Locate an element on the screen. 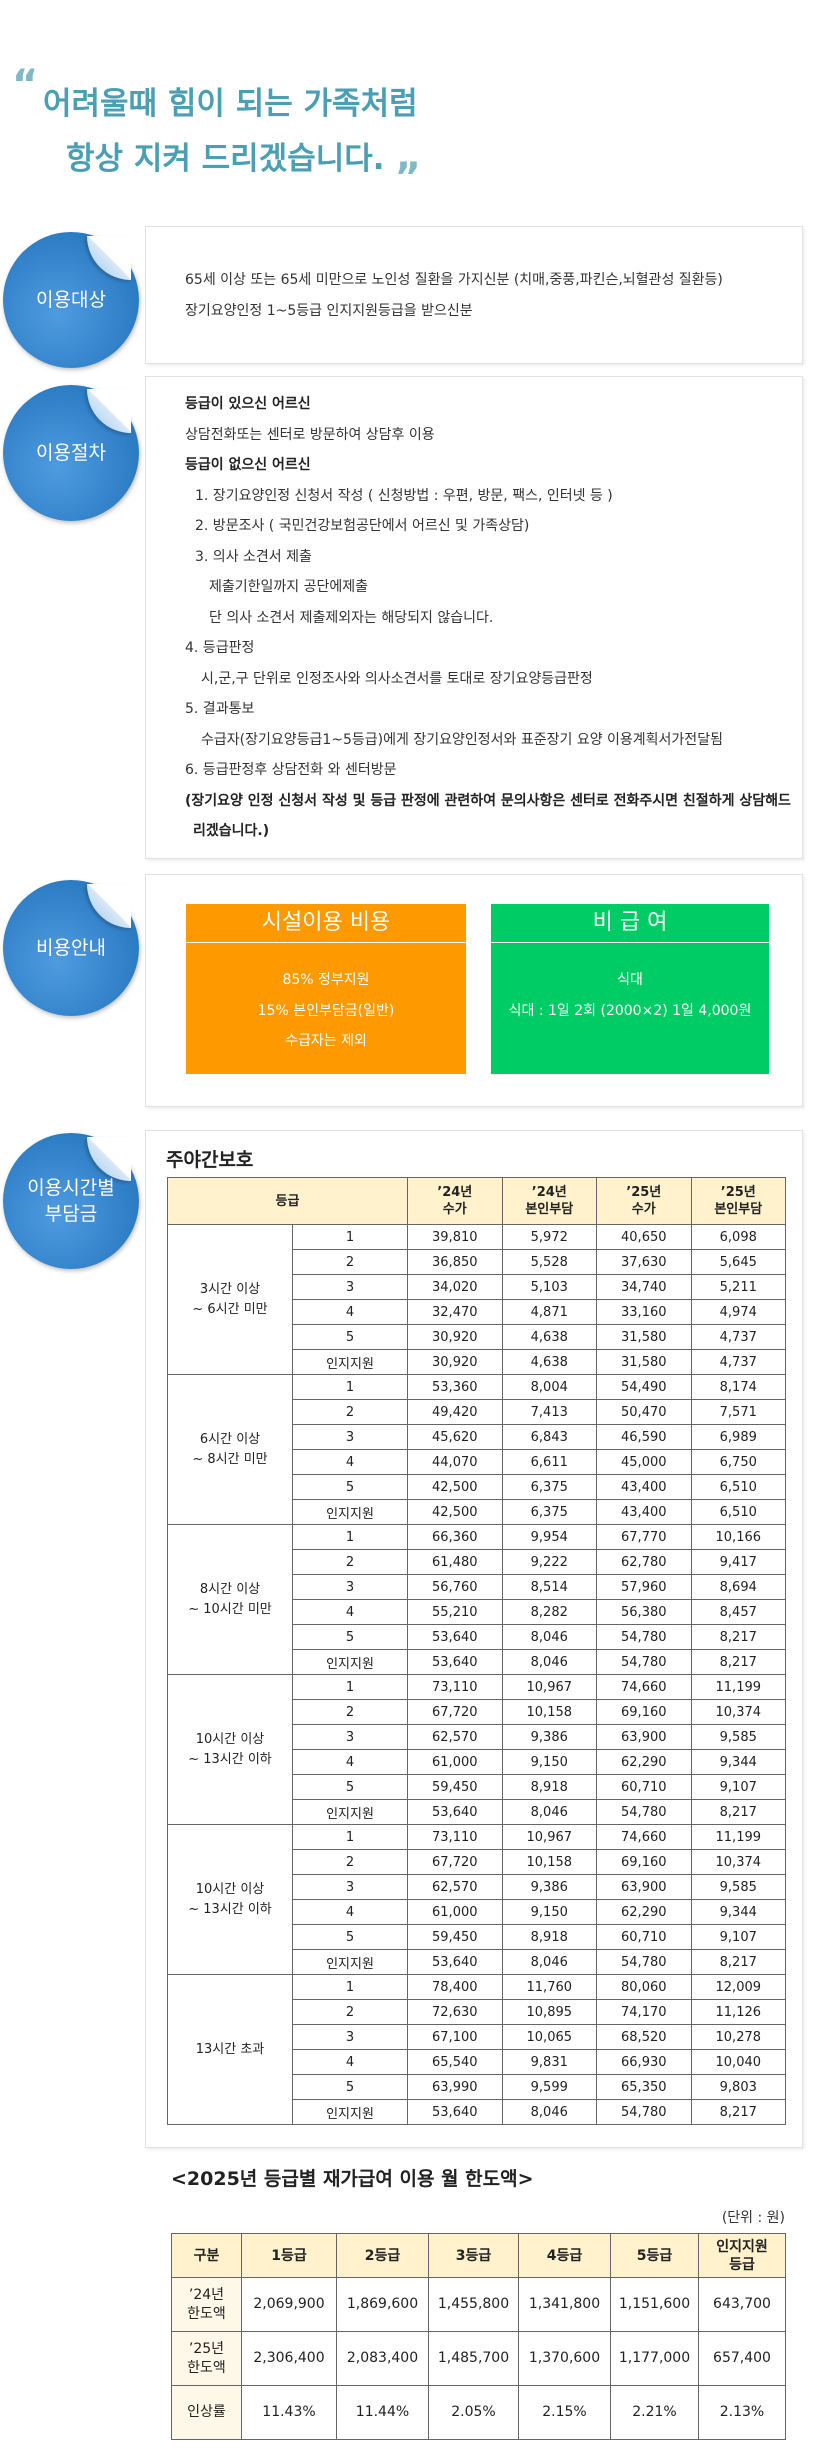  cost-box-body: 식대 식대 : 1일 2회 (2000×2) 1일 4,000원 is located at coordinates (630, 984).